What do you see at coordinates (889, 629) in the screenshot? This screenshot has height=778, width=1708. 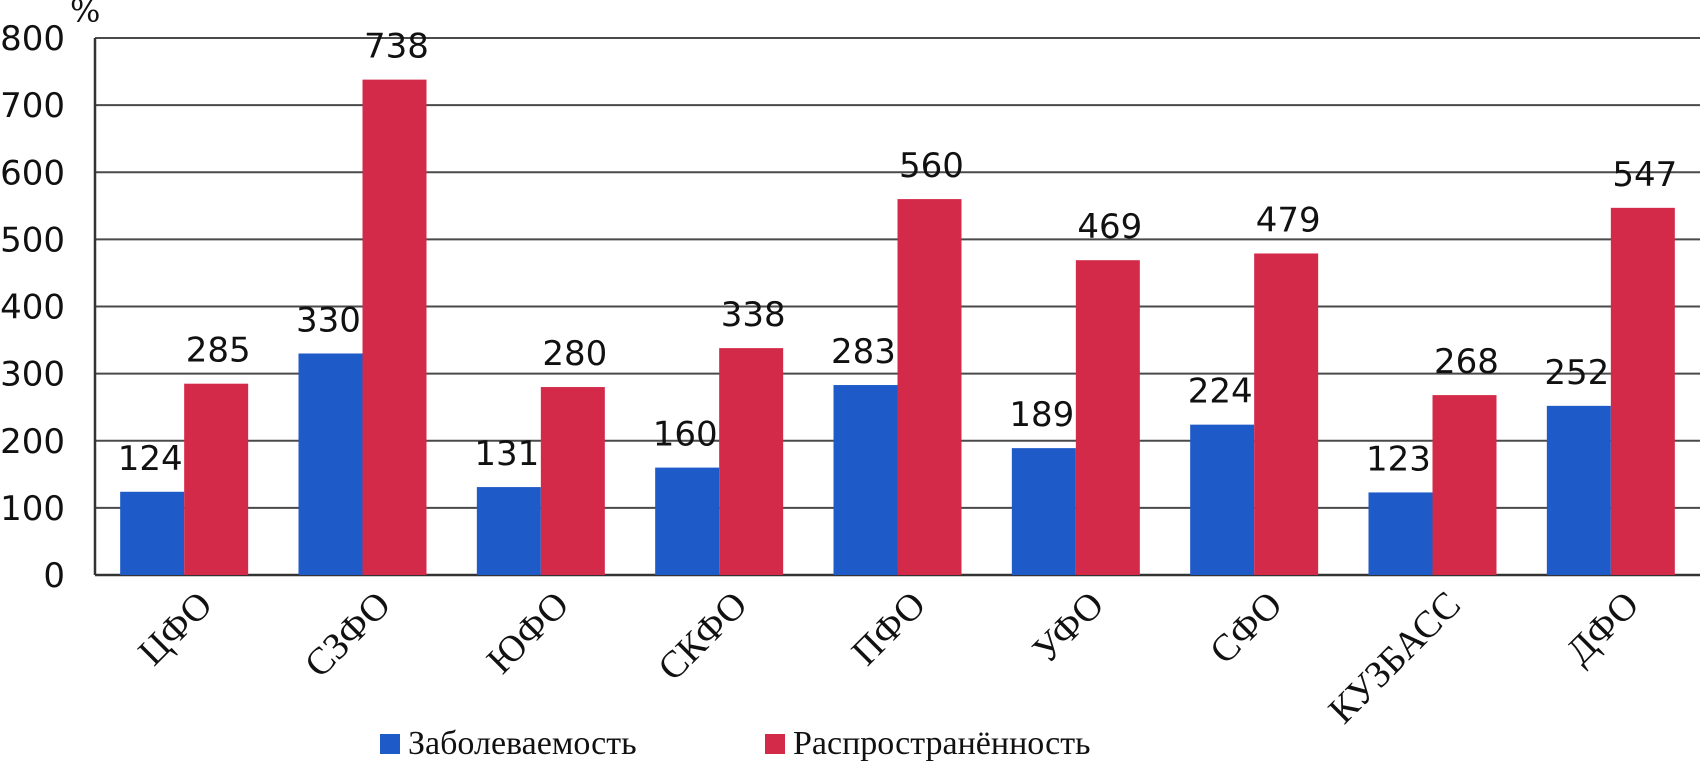 I see `x-category-label: ПФО` at bounding box center [889, 629].